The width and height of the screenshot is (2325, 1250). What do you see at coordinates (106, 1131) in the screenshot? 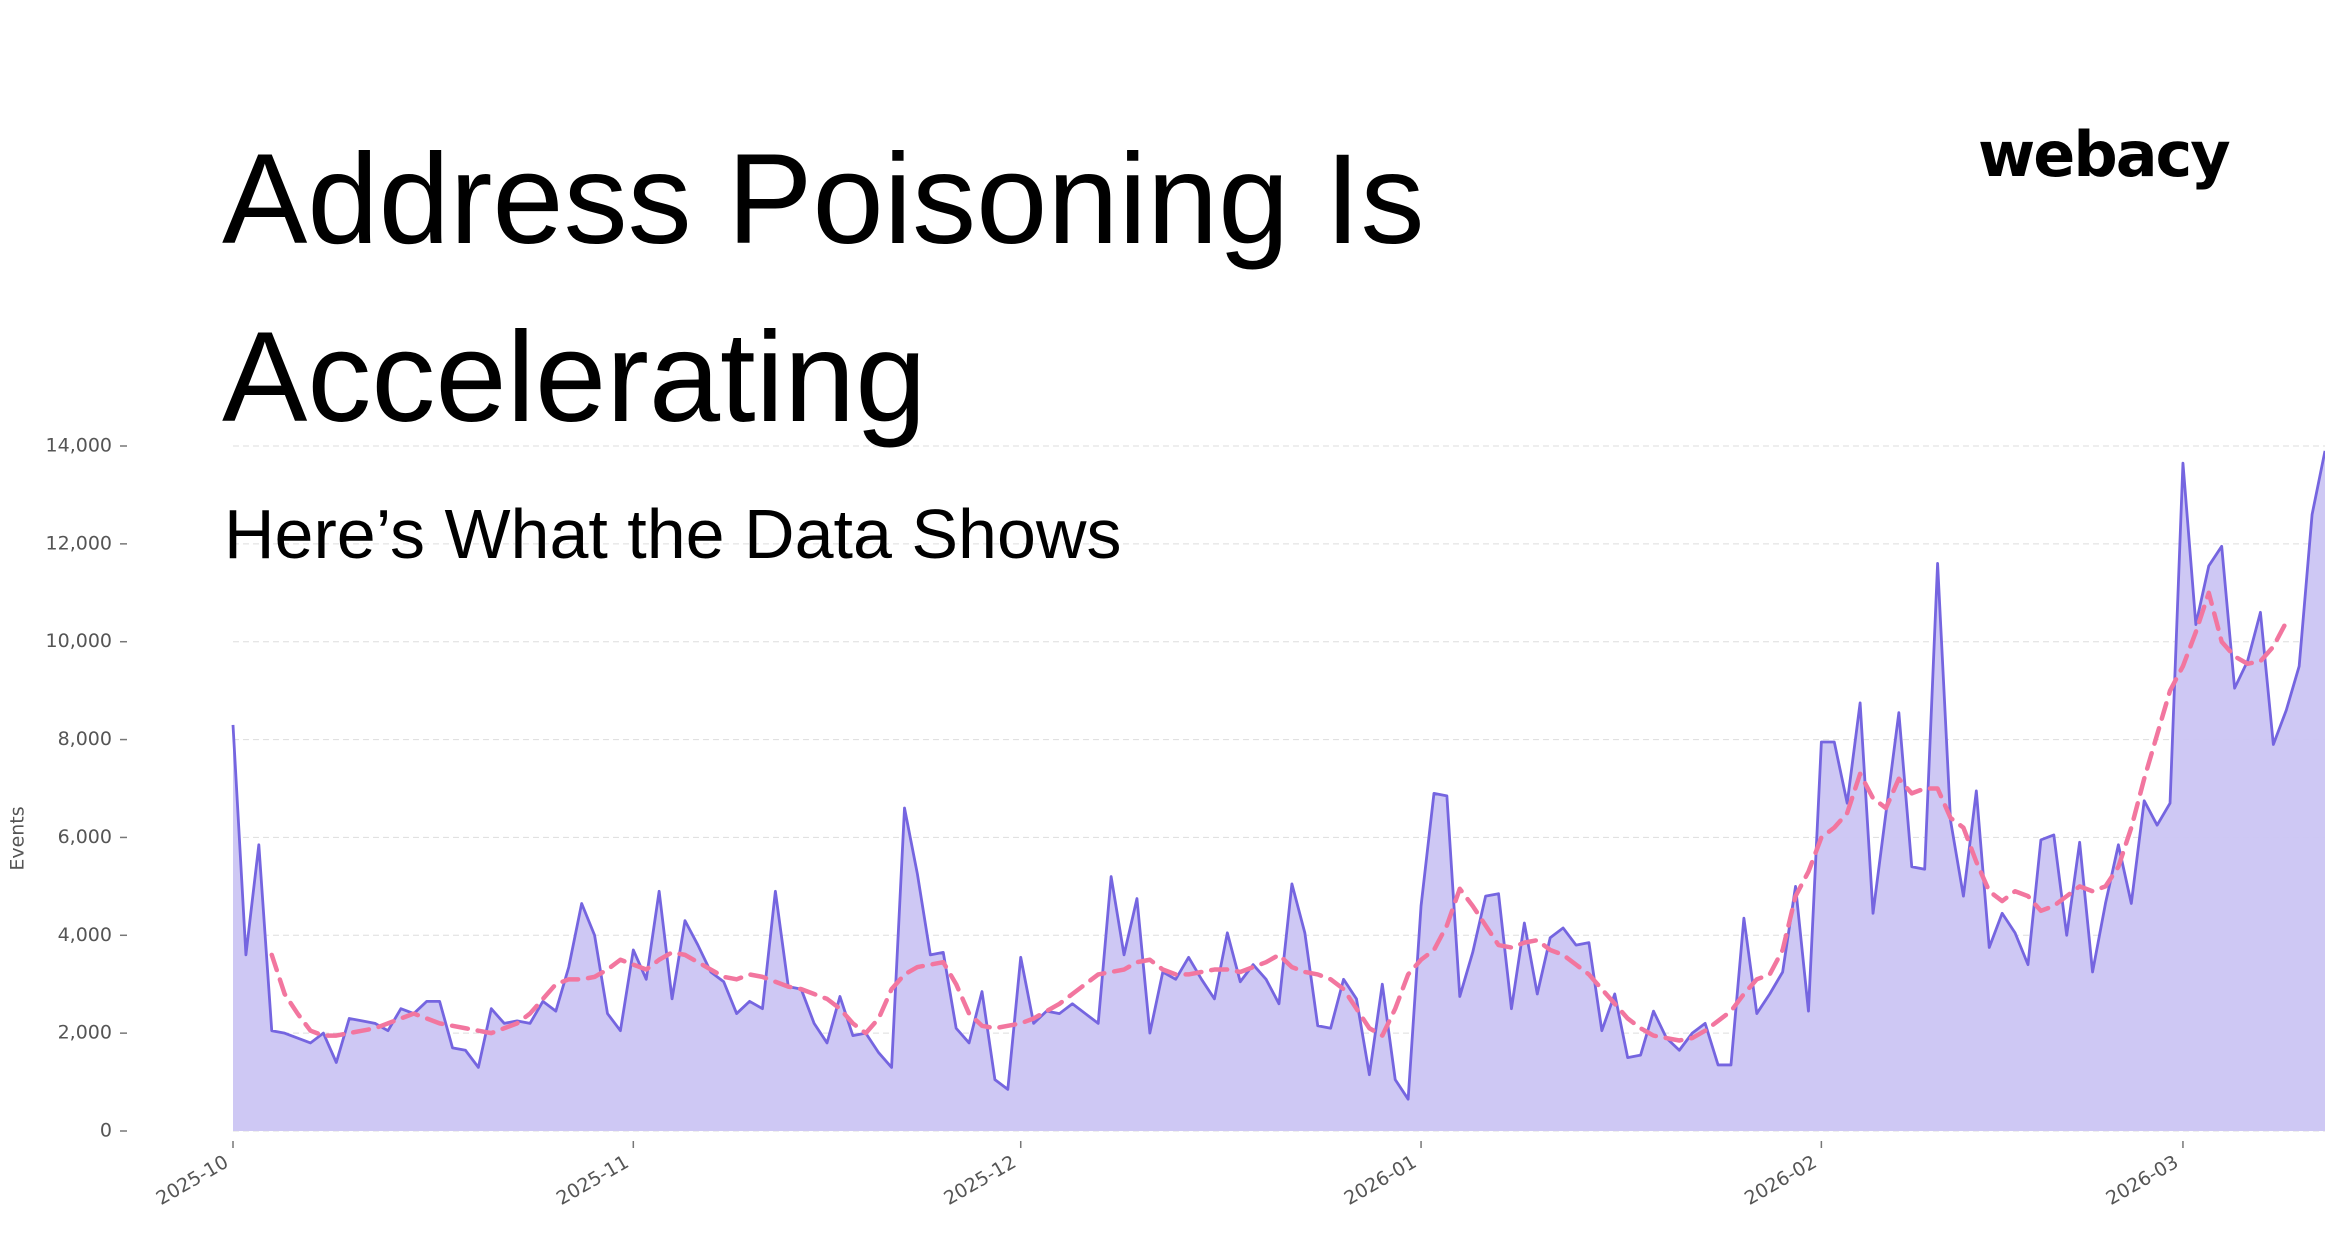
I see `y-tick-label: 0` at bounding box center [106, 1131].